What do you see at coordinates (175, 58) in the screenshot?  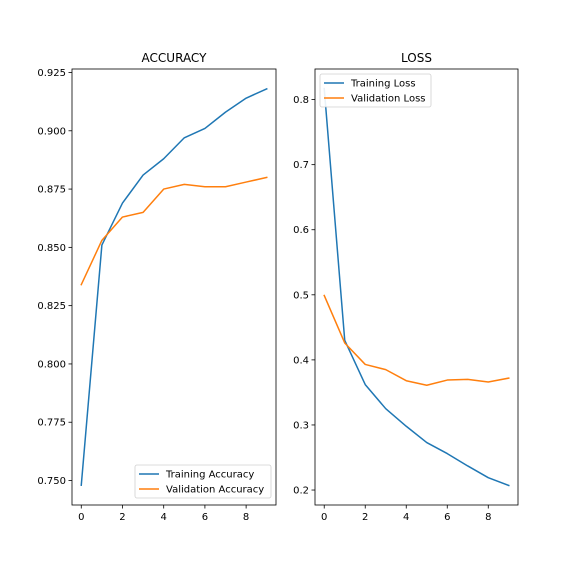 I see `chart-title: ACCURACY` at bounding box center [175, 58].